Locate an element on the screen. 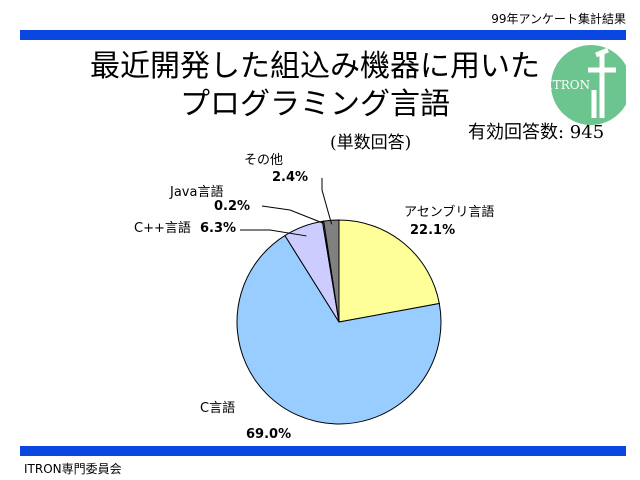 The width and height of the screenshot is (640, 480). footer-org: ITRON専門委員会 is located at coordinates (73, 469).